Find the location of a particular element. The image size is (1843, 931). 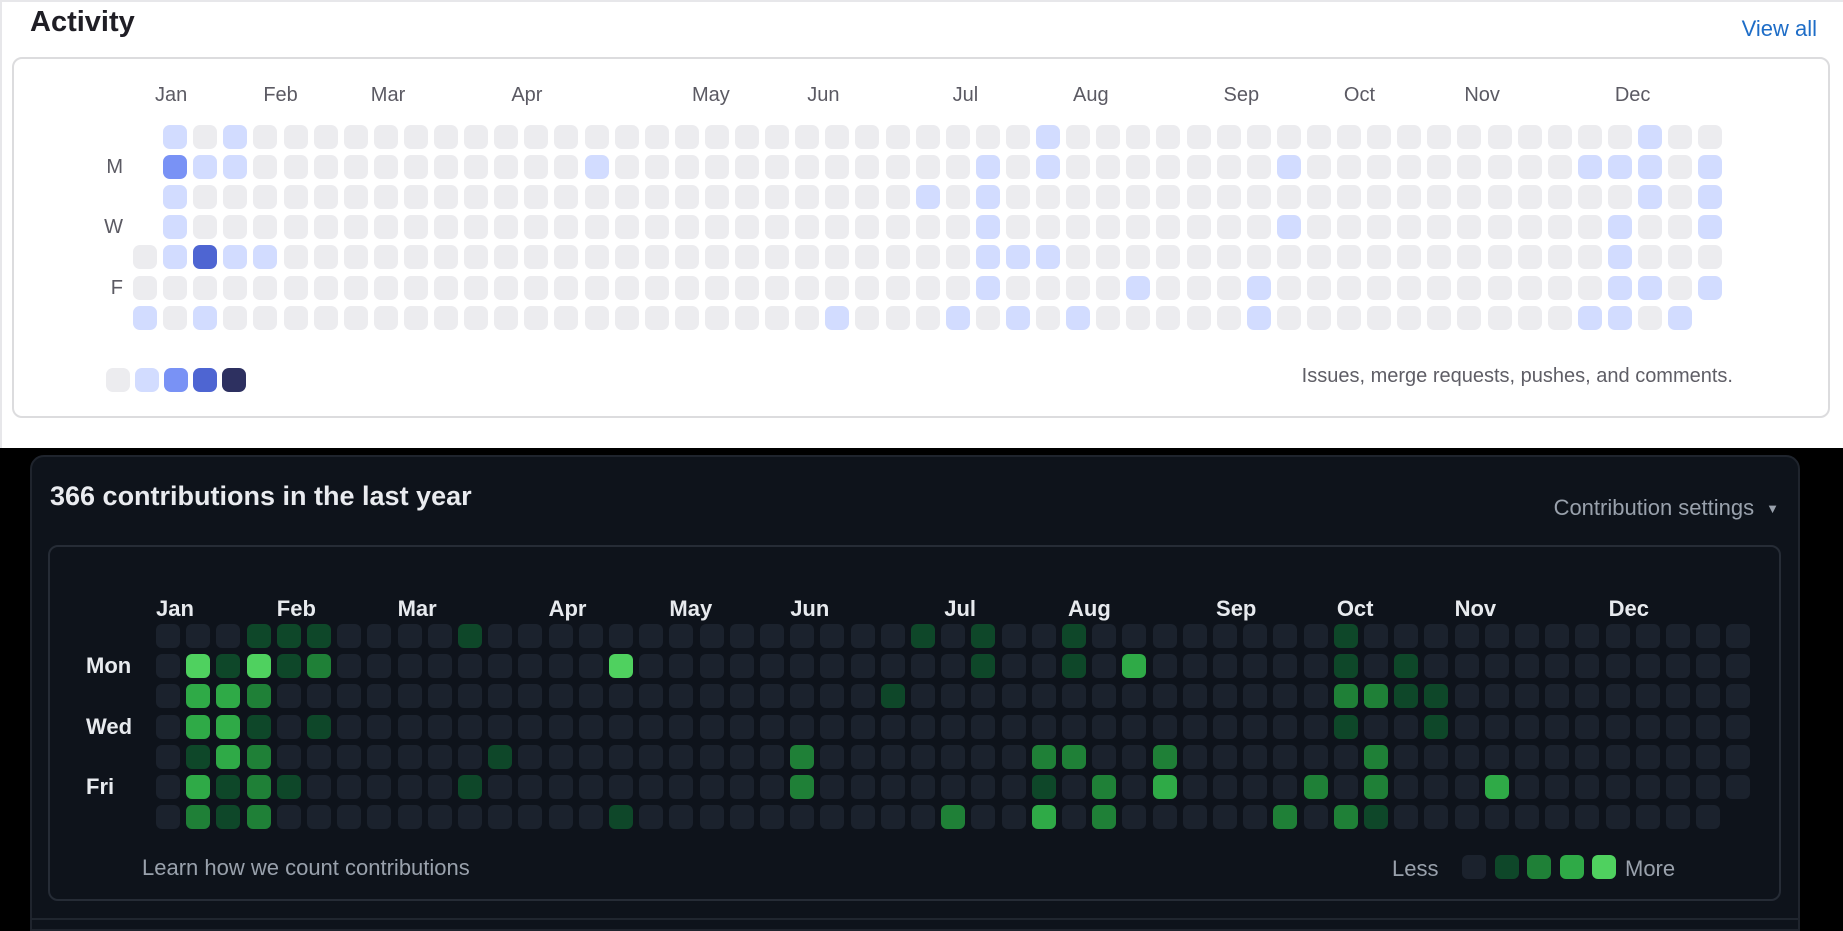

contribution-settings-dropdown: Contribution settings ▼ is located at coordinates (1666, 508).